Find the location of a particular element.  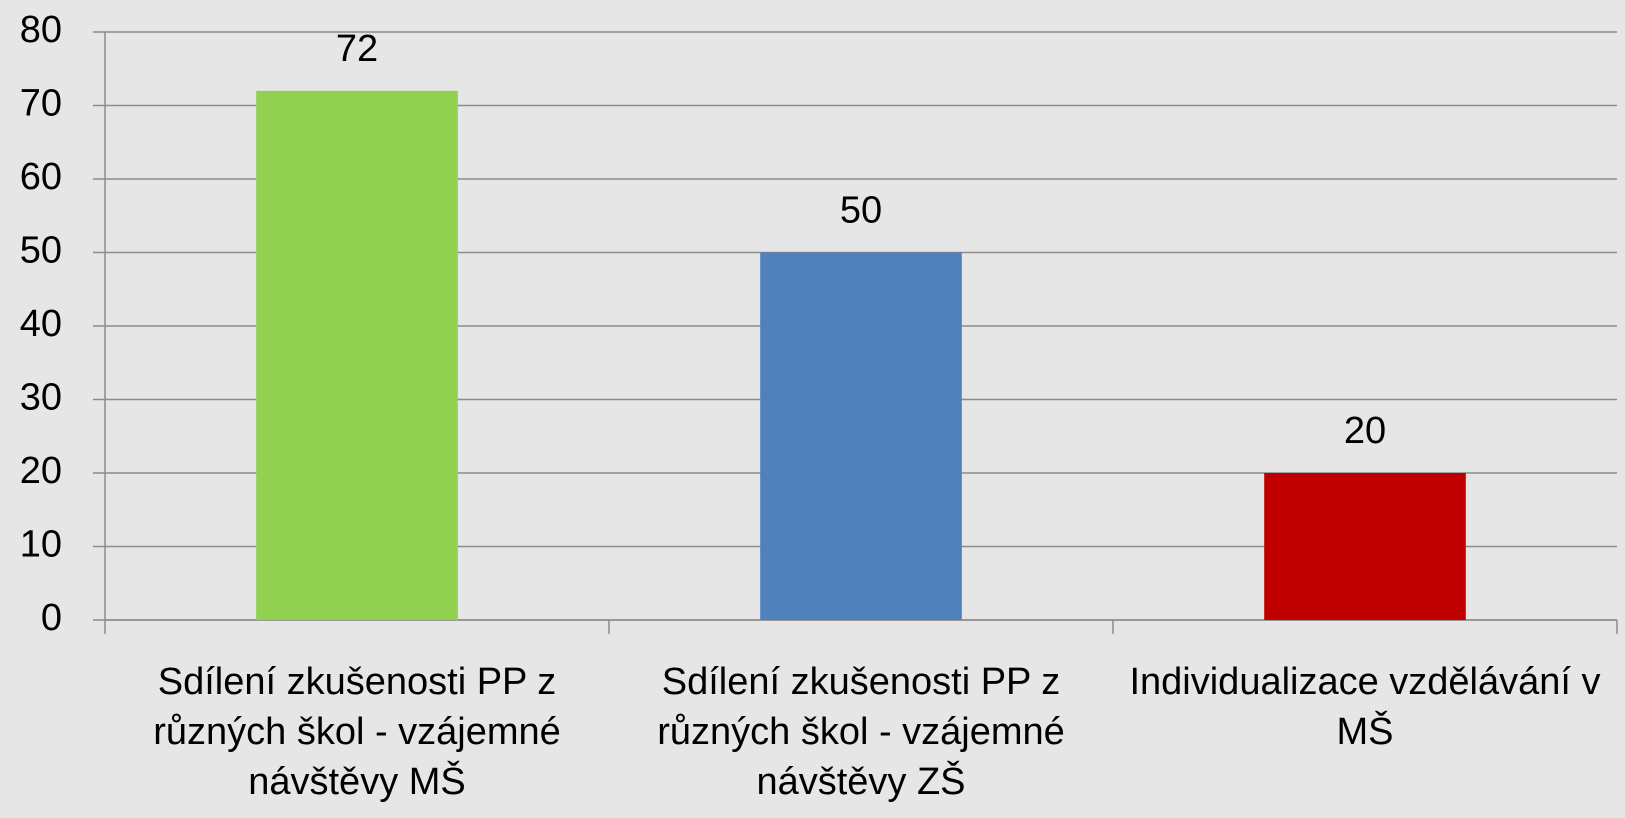

y-tick-label: 0 is located at coordinates (51, 618).